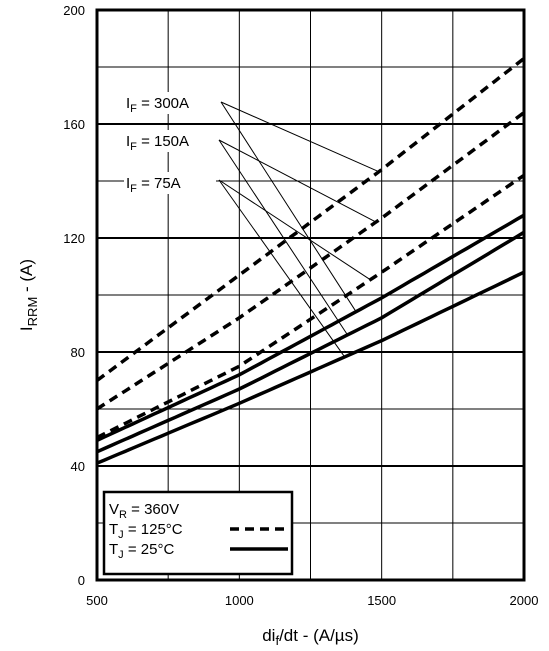 This screenshot has width=549, height=651. Describe the element at coordinates (153, 185) in the screenshot. I see `annotation-label: IF = 75A` at that location.